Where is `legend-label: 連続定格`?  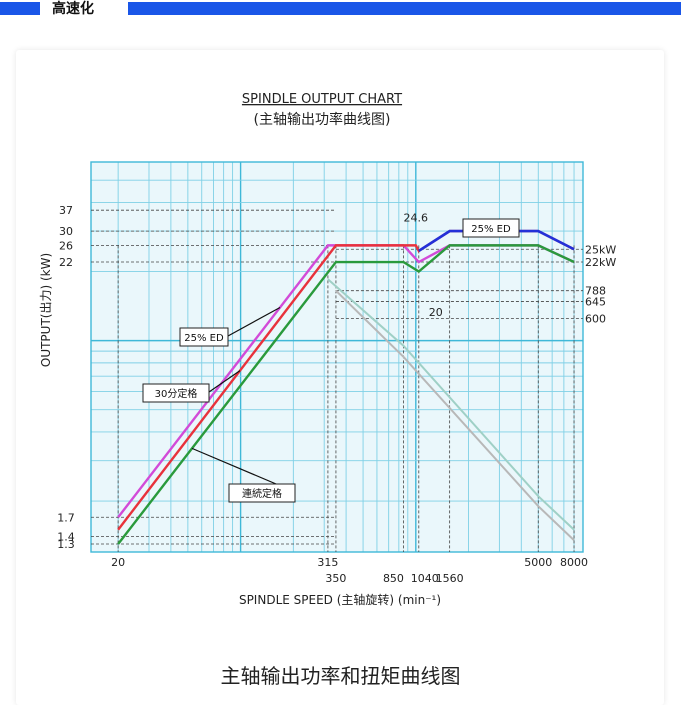 legend-label: 連続定格 is located at coordinates (262, 493).